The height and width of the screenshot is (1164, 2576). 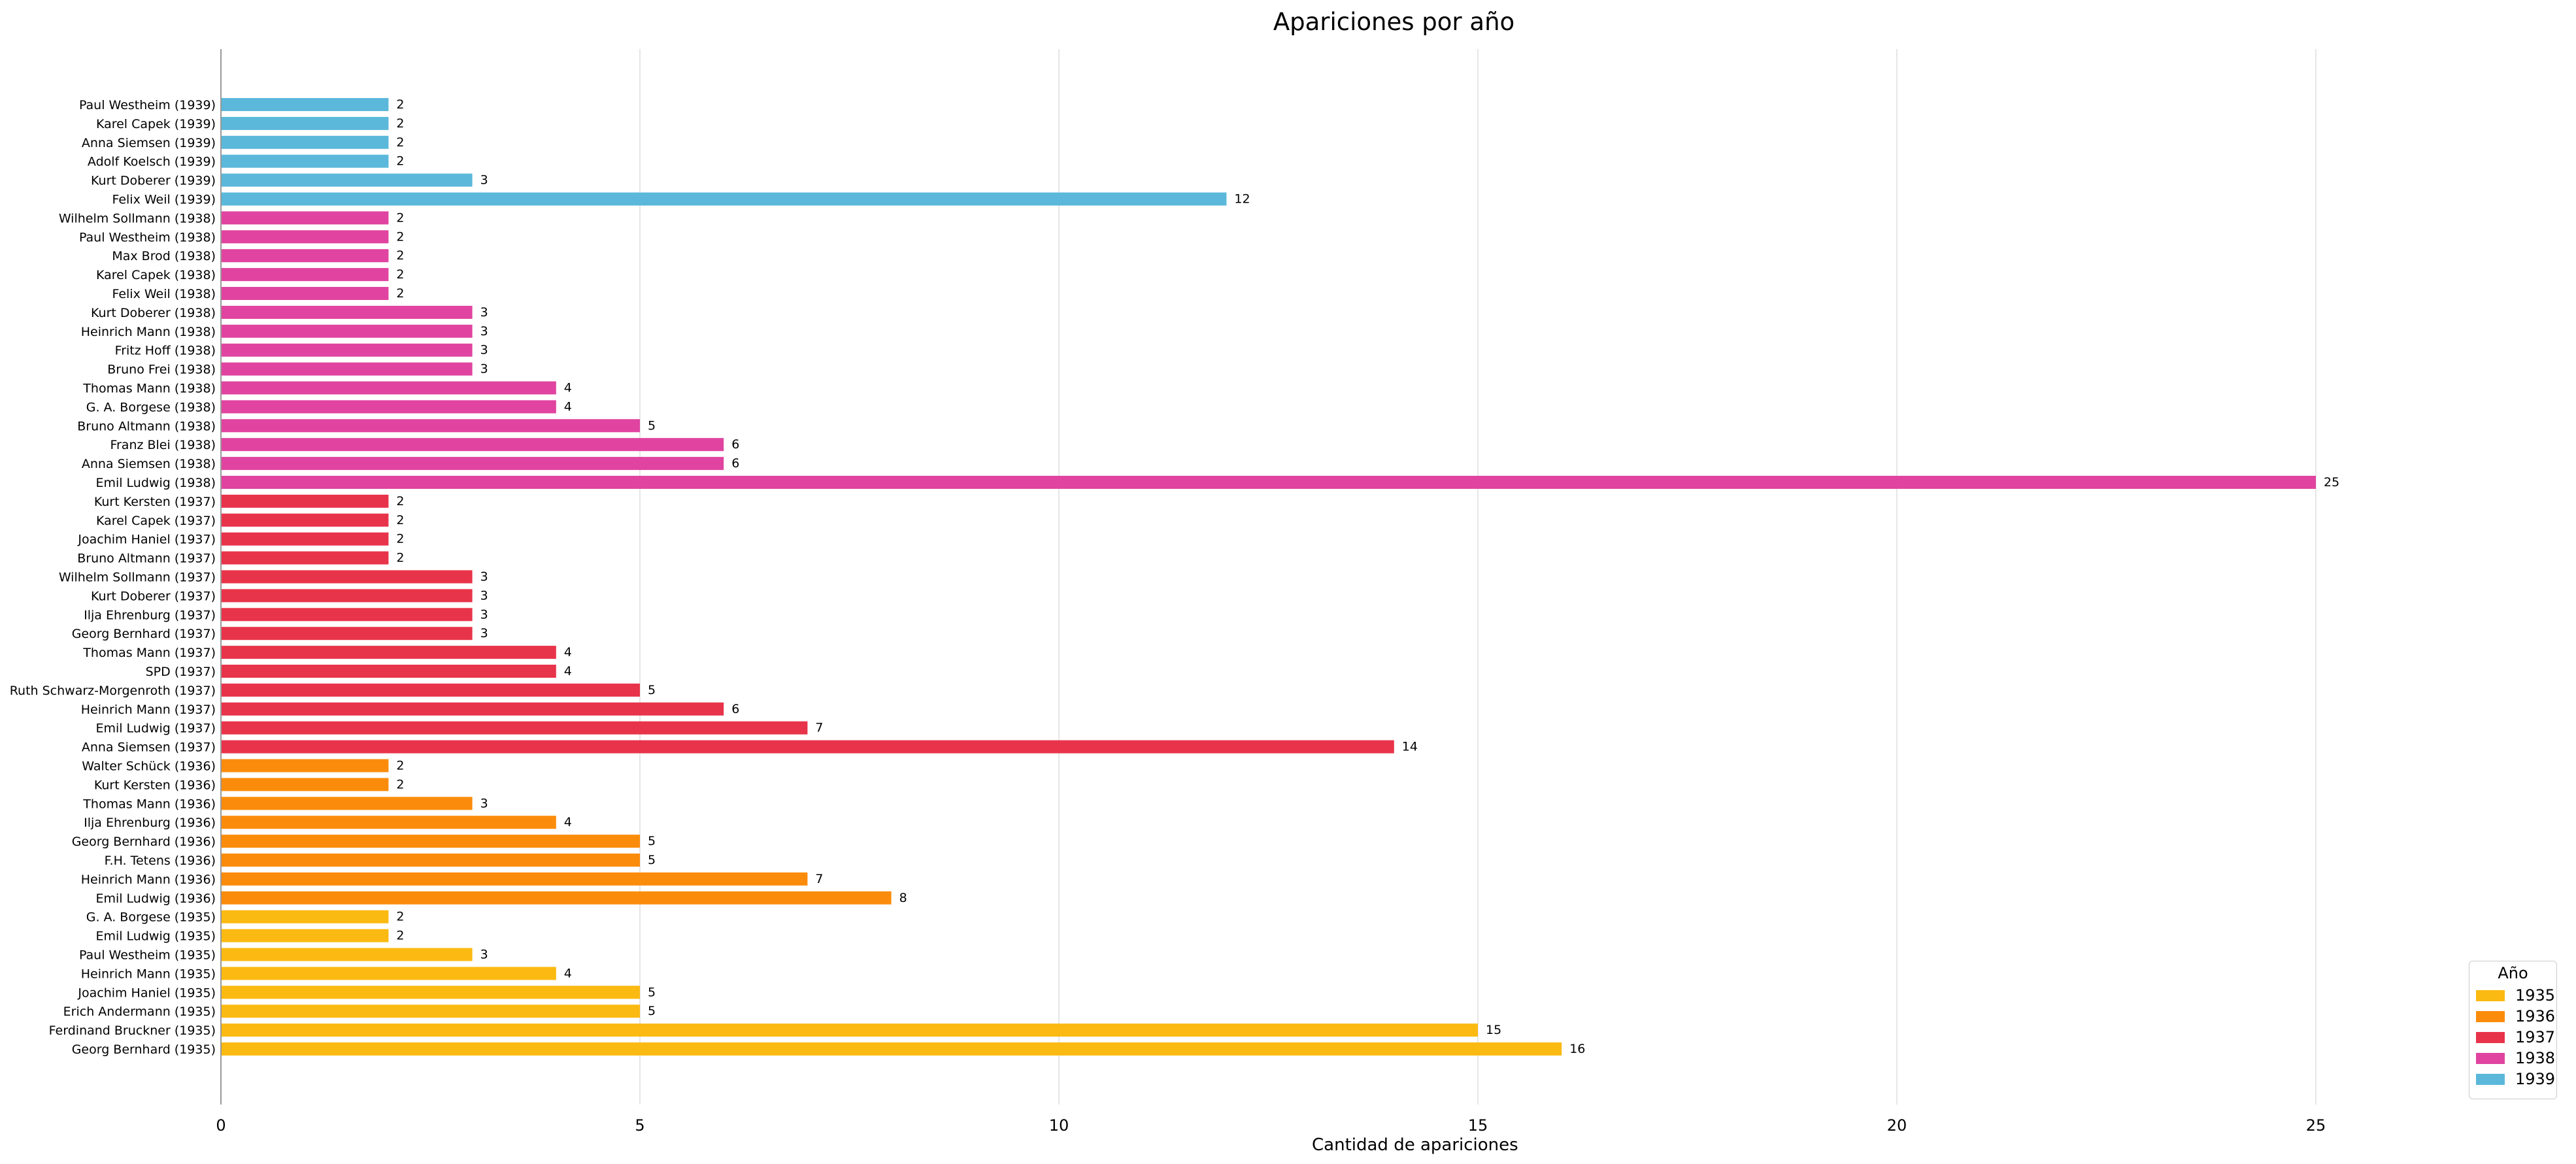 What do you see at coordinates (2515, 1037) in the screenshot?
I see `legend-item: 1937` at bounding box center [2515, 1037].